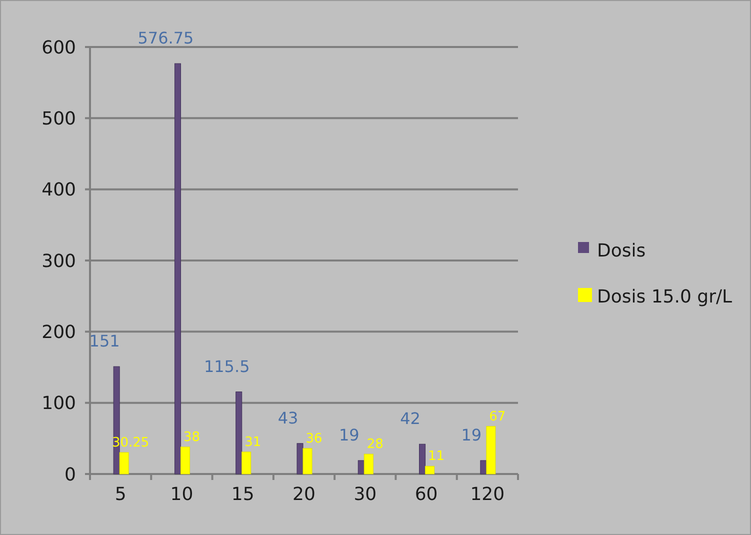 This screenshot has height=535, width=751. Describe the element at coordinates (497, 416) in the screenshot. I see `data-label: 67` at that location.